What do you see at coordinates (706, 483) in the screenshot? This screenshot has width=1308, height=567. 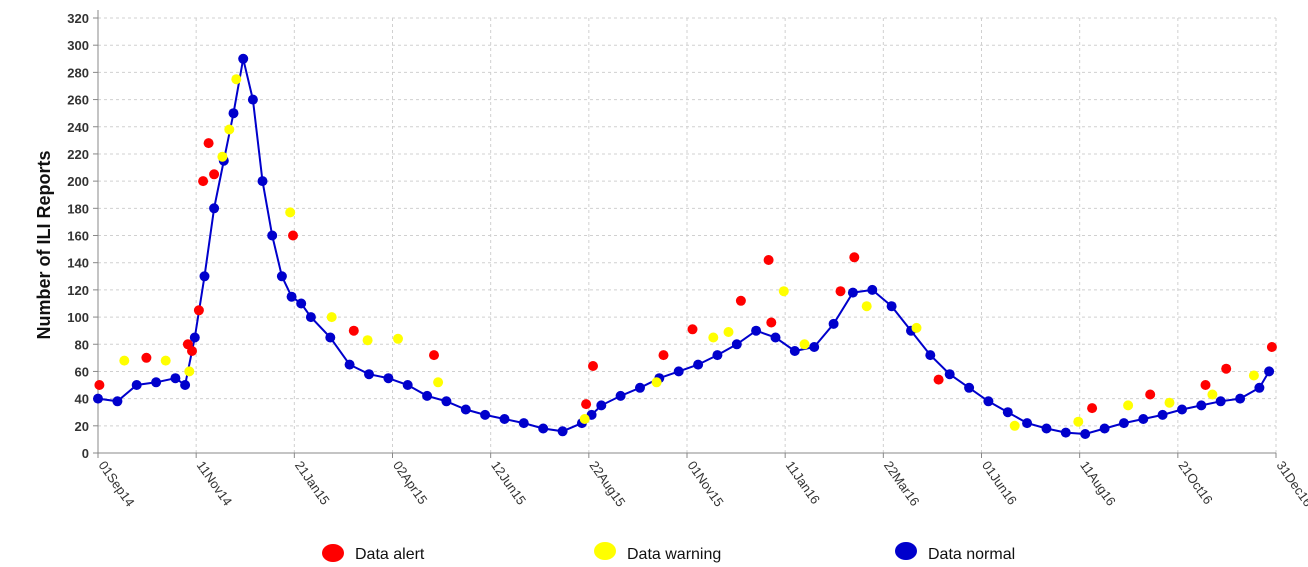 I see `x-tick-label: 01Nov15` at bounding box center [706, 483].